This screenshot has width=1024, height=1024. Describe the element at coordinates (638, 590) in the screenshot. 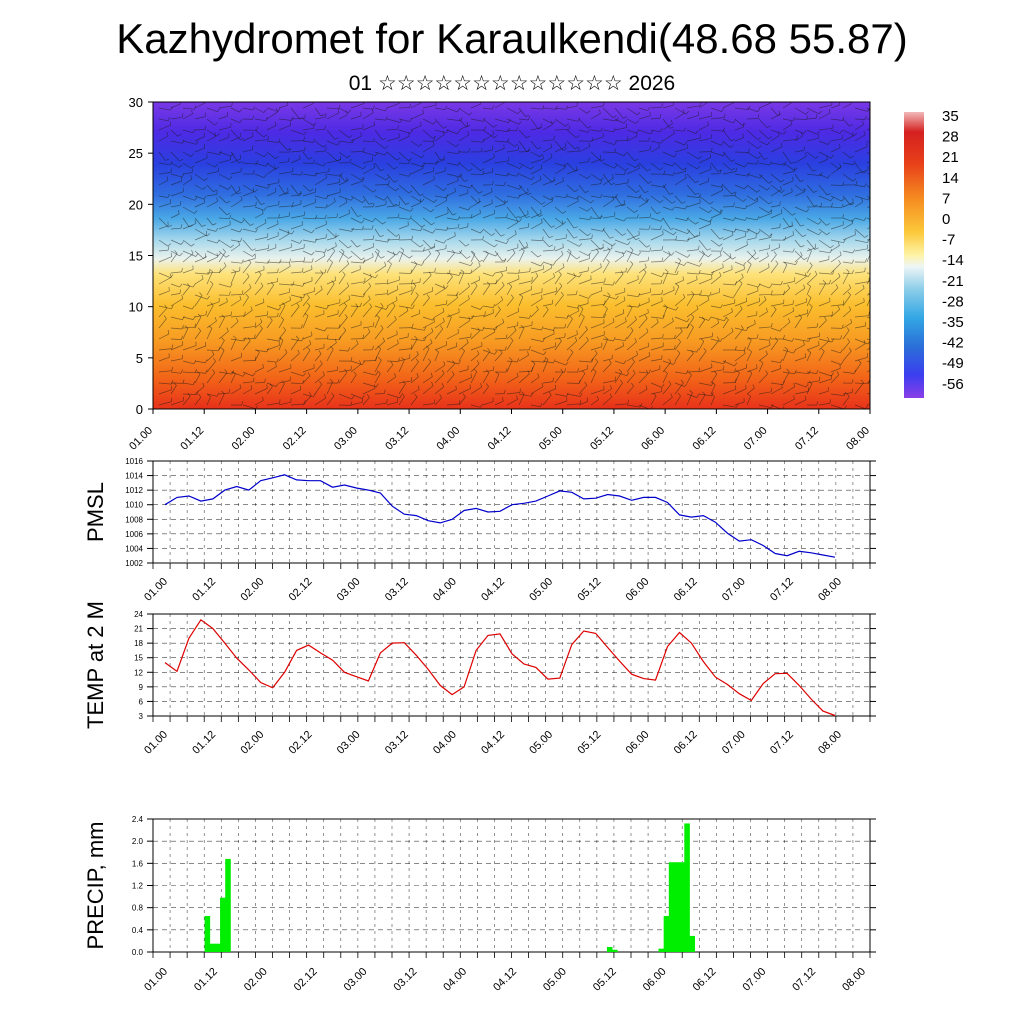

I see `x-tick-label: 06.00` at that location.